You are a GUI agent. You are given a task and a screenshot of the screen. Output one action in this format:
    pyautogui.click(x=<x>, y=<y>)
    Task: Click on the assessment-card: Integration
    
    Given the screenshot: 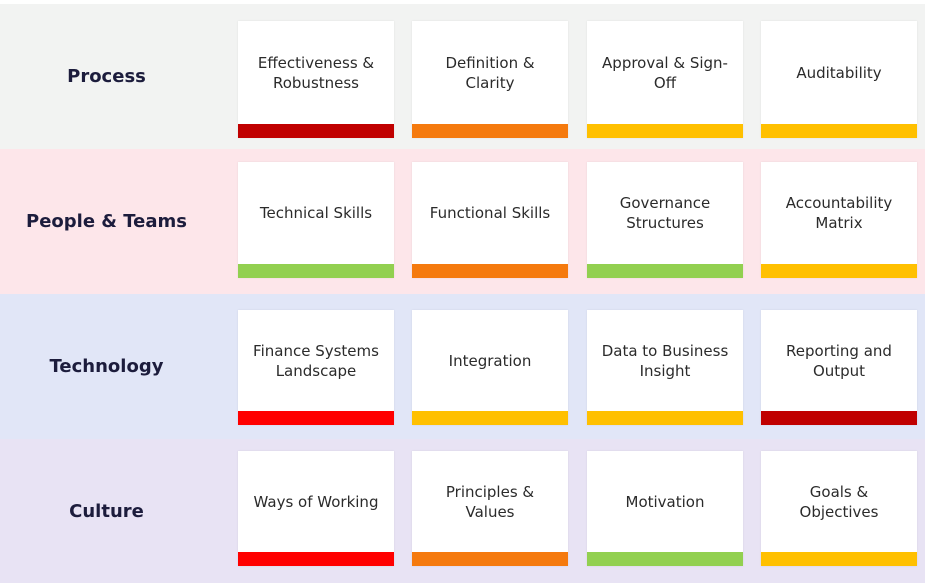 What is the action you would take?
    pyautogui.click(x=490, y=367)
    